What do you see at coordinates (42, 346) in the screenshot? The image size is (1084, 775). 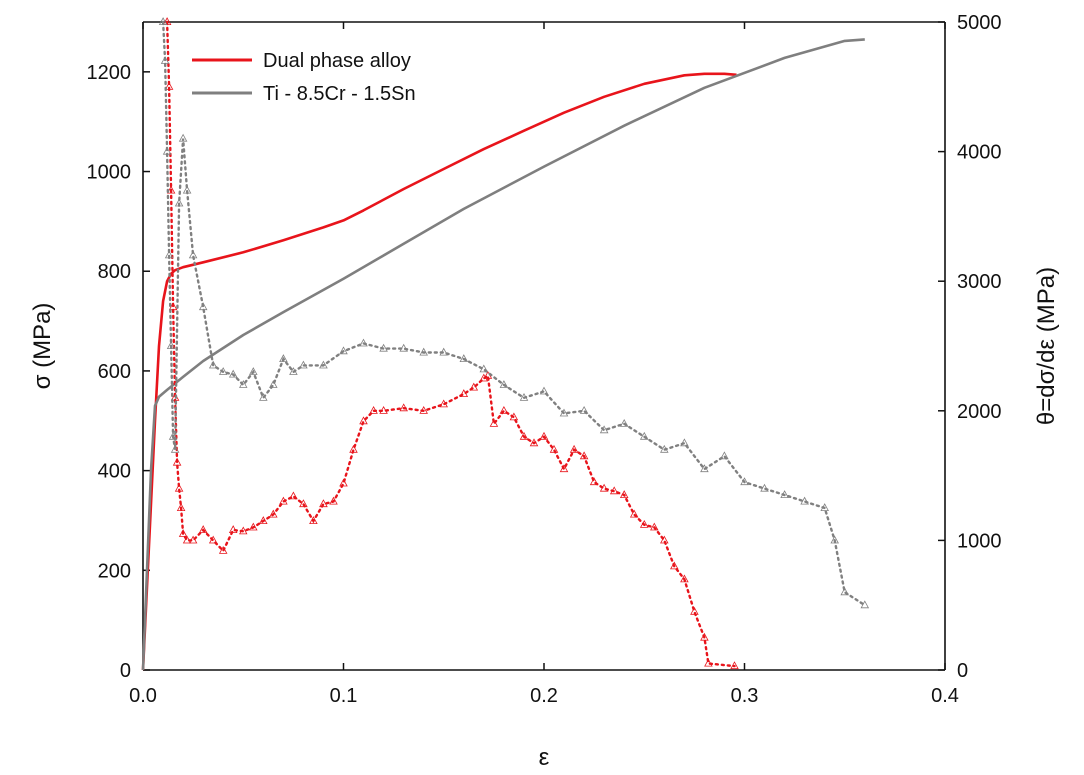 I see `y-axis-left-title: σ (MPa)` at bounding box center [42, 346].